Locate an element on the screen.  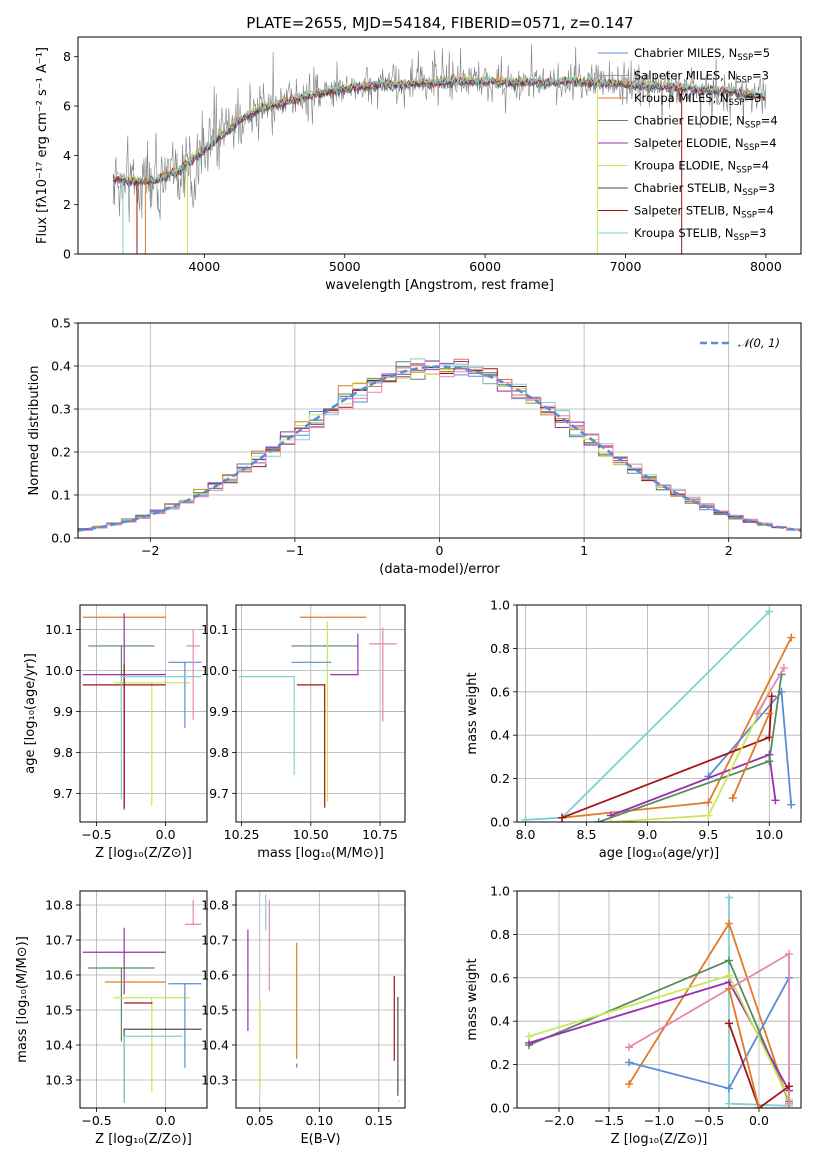
legend-label: Salpeter ELODIE, N is located at coordinates (689, 143).